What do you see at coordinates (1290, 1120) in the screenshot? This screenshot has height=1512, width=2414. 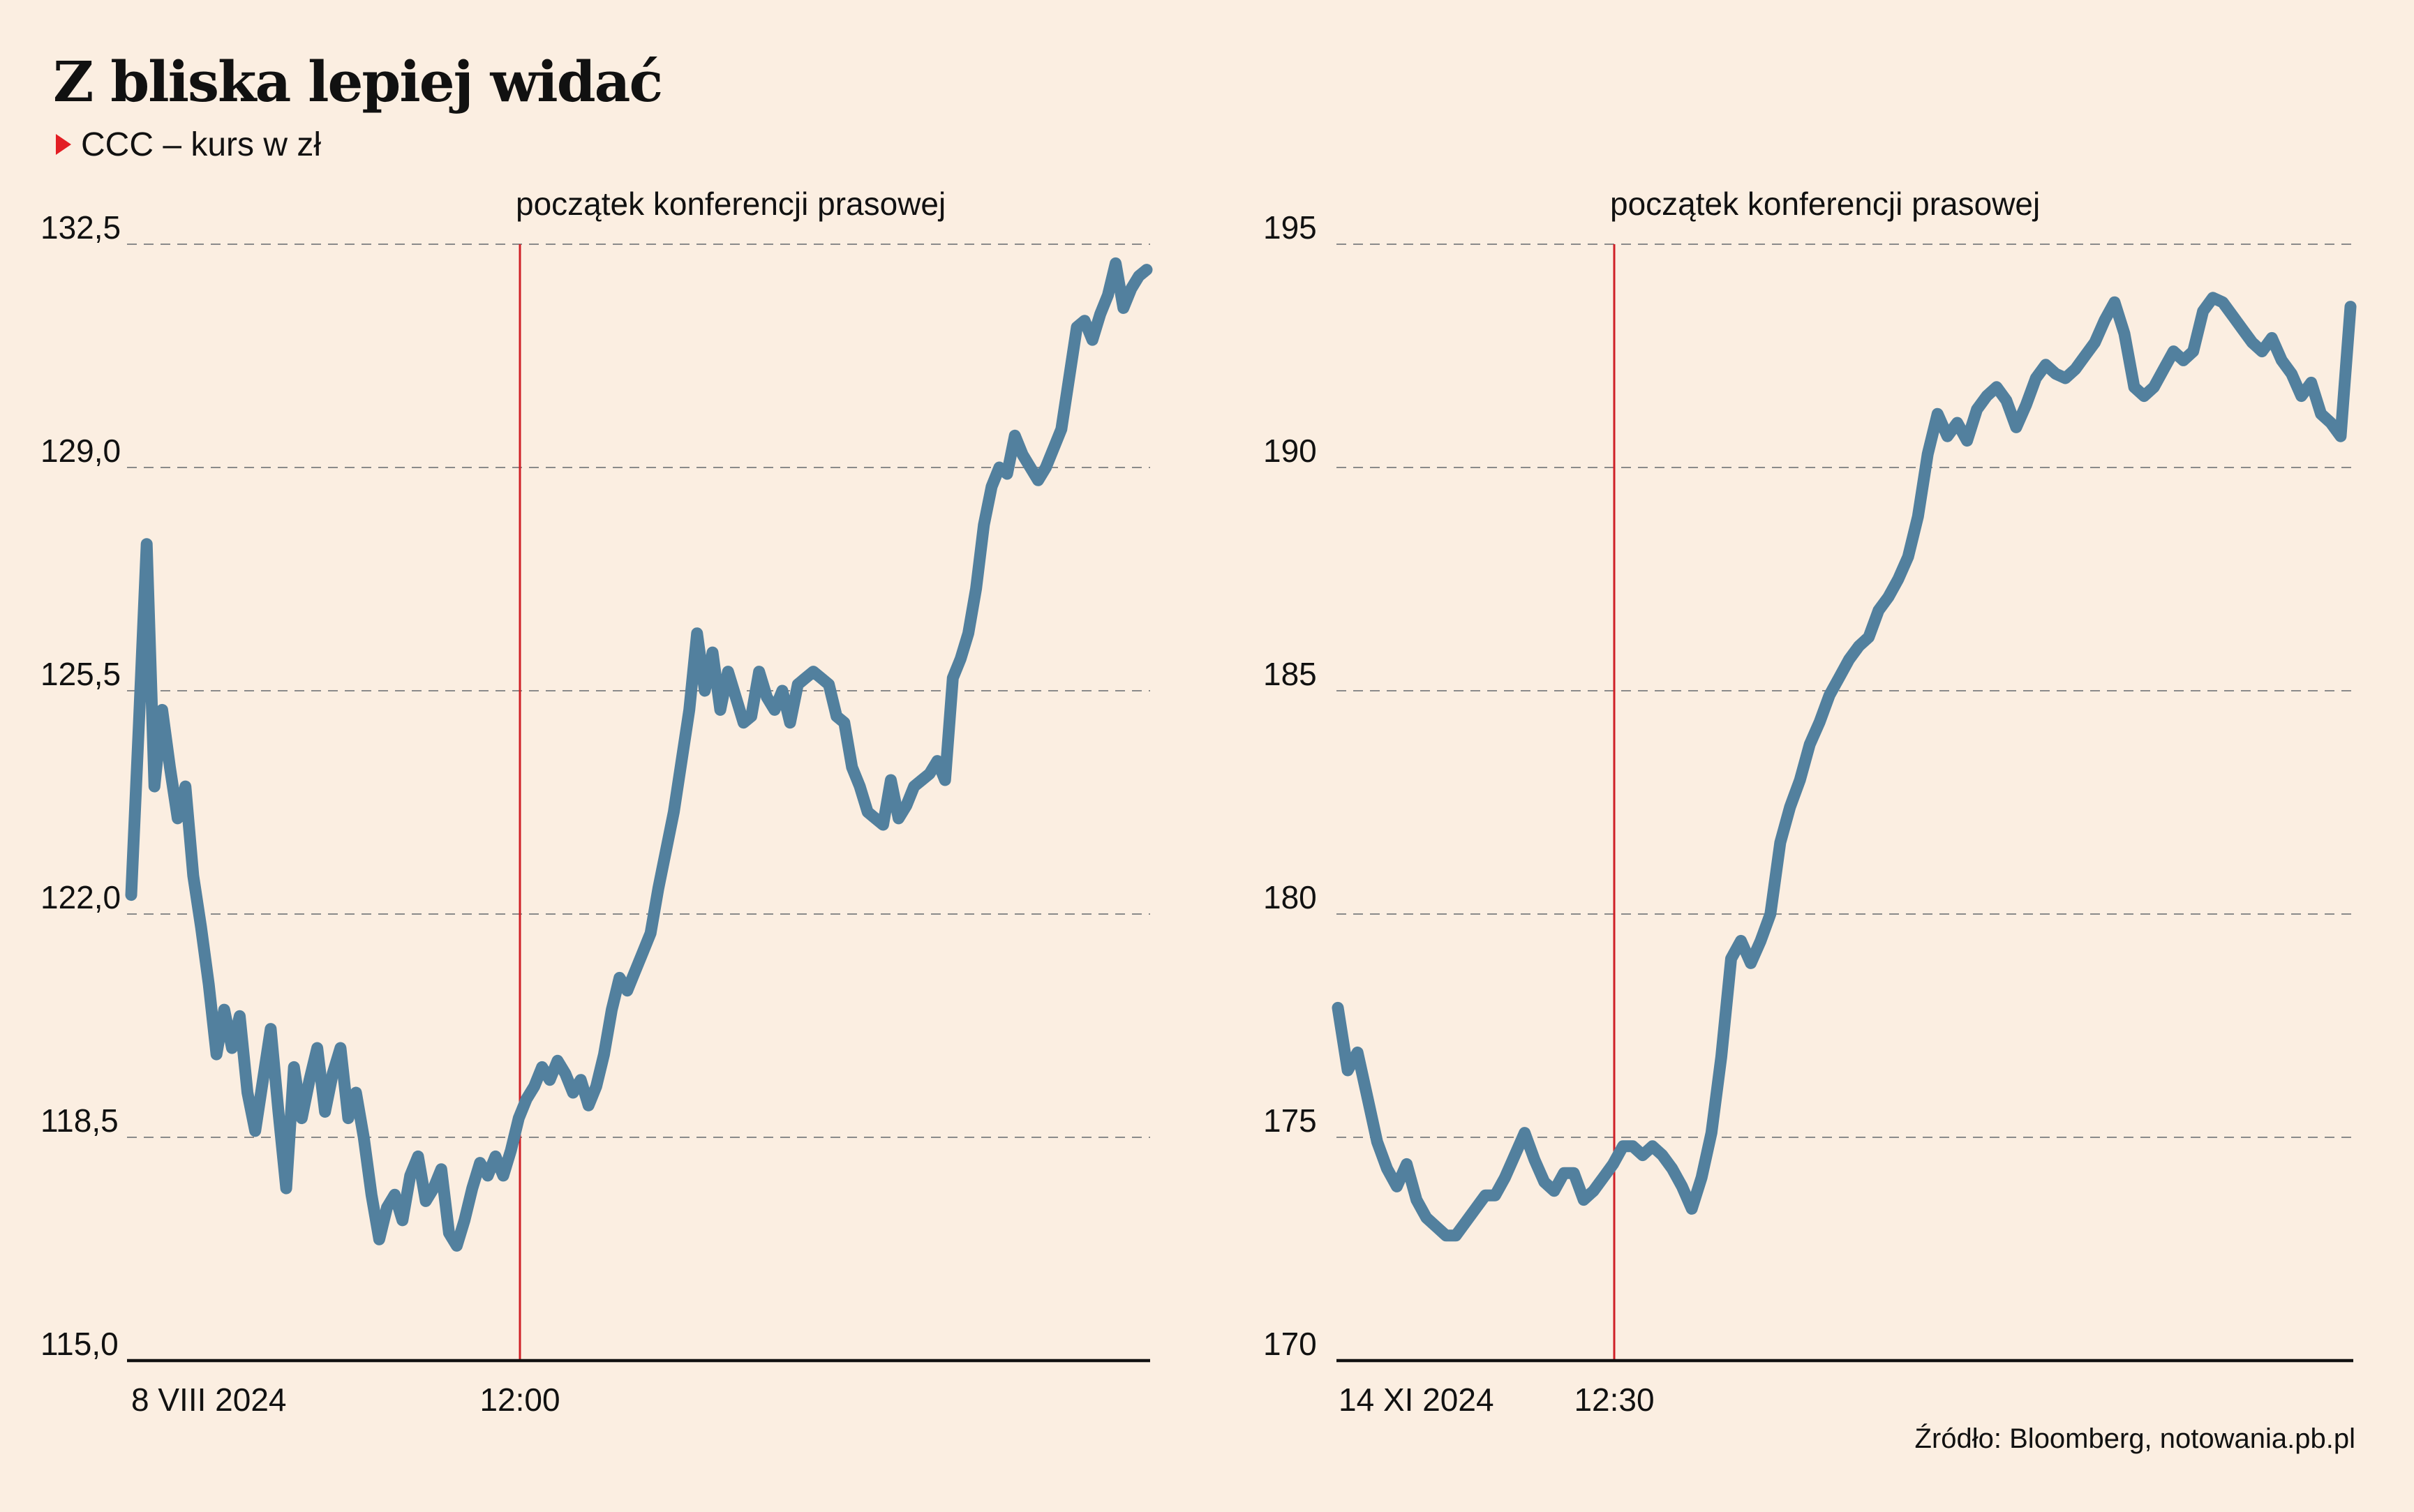 I see `y-tick-label: 175` at bounding box center [1290, 1120].